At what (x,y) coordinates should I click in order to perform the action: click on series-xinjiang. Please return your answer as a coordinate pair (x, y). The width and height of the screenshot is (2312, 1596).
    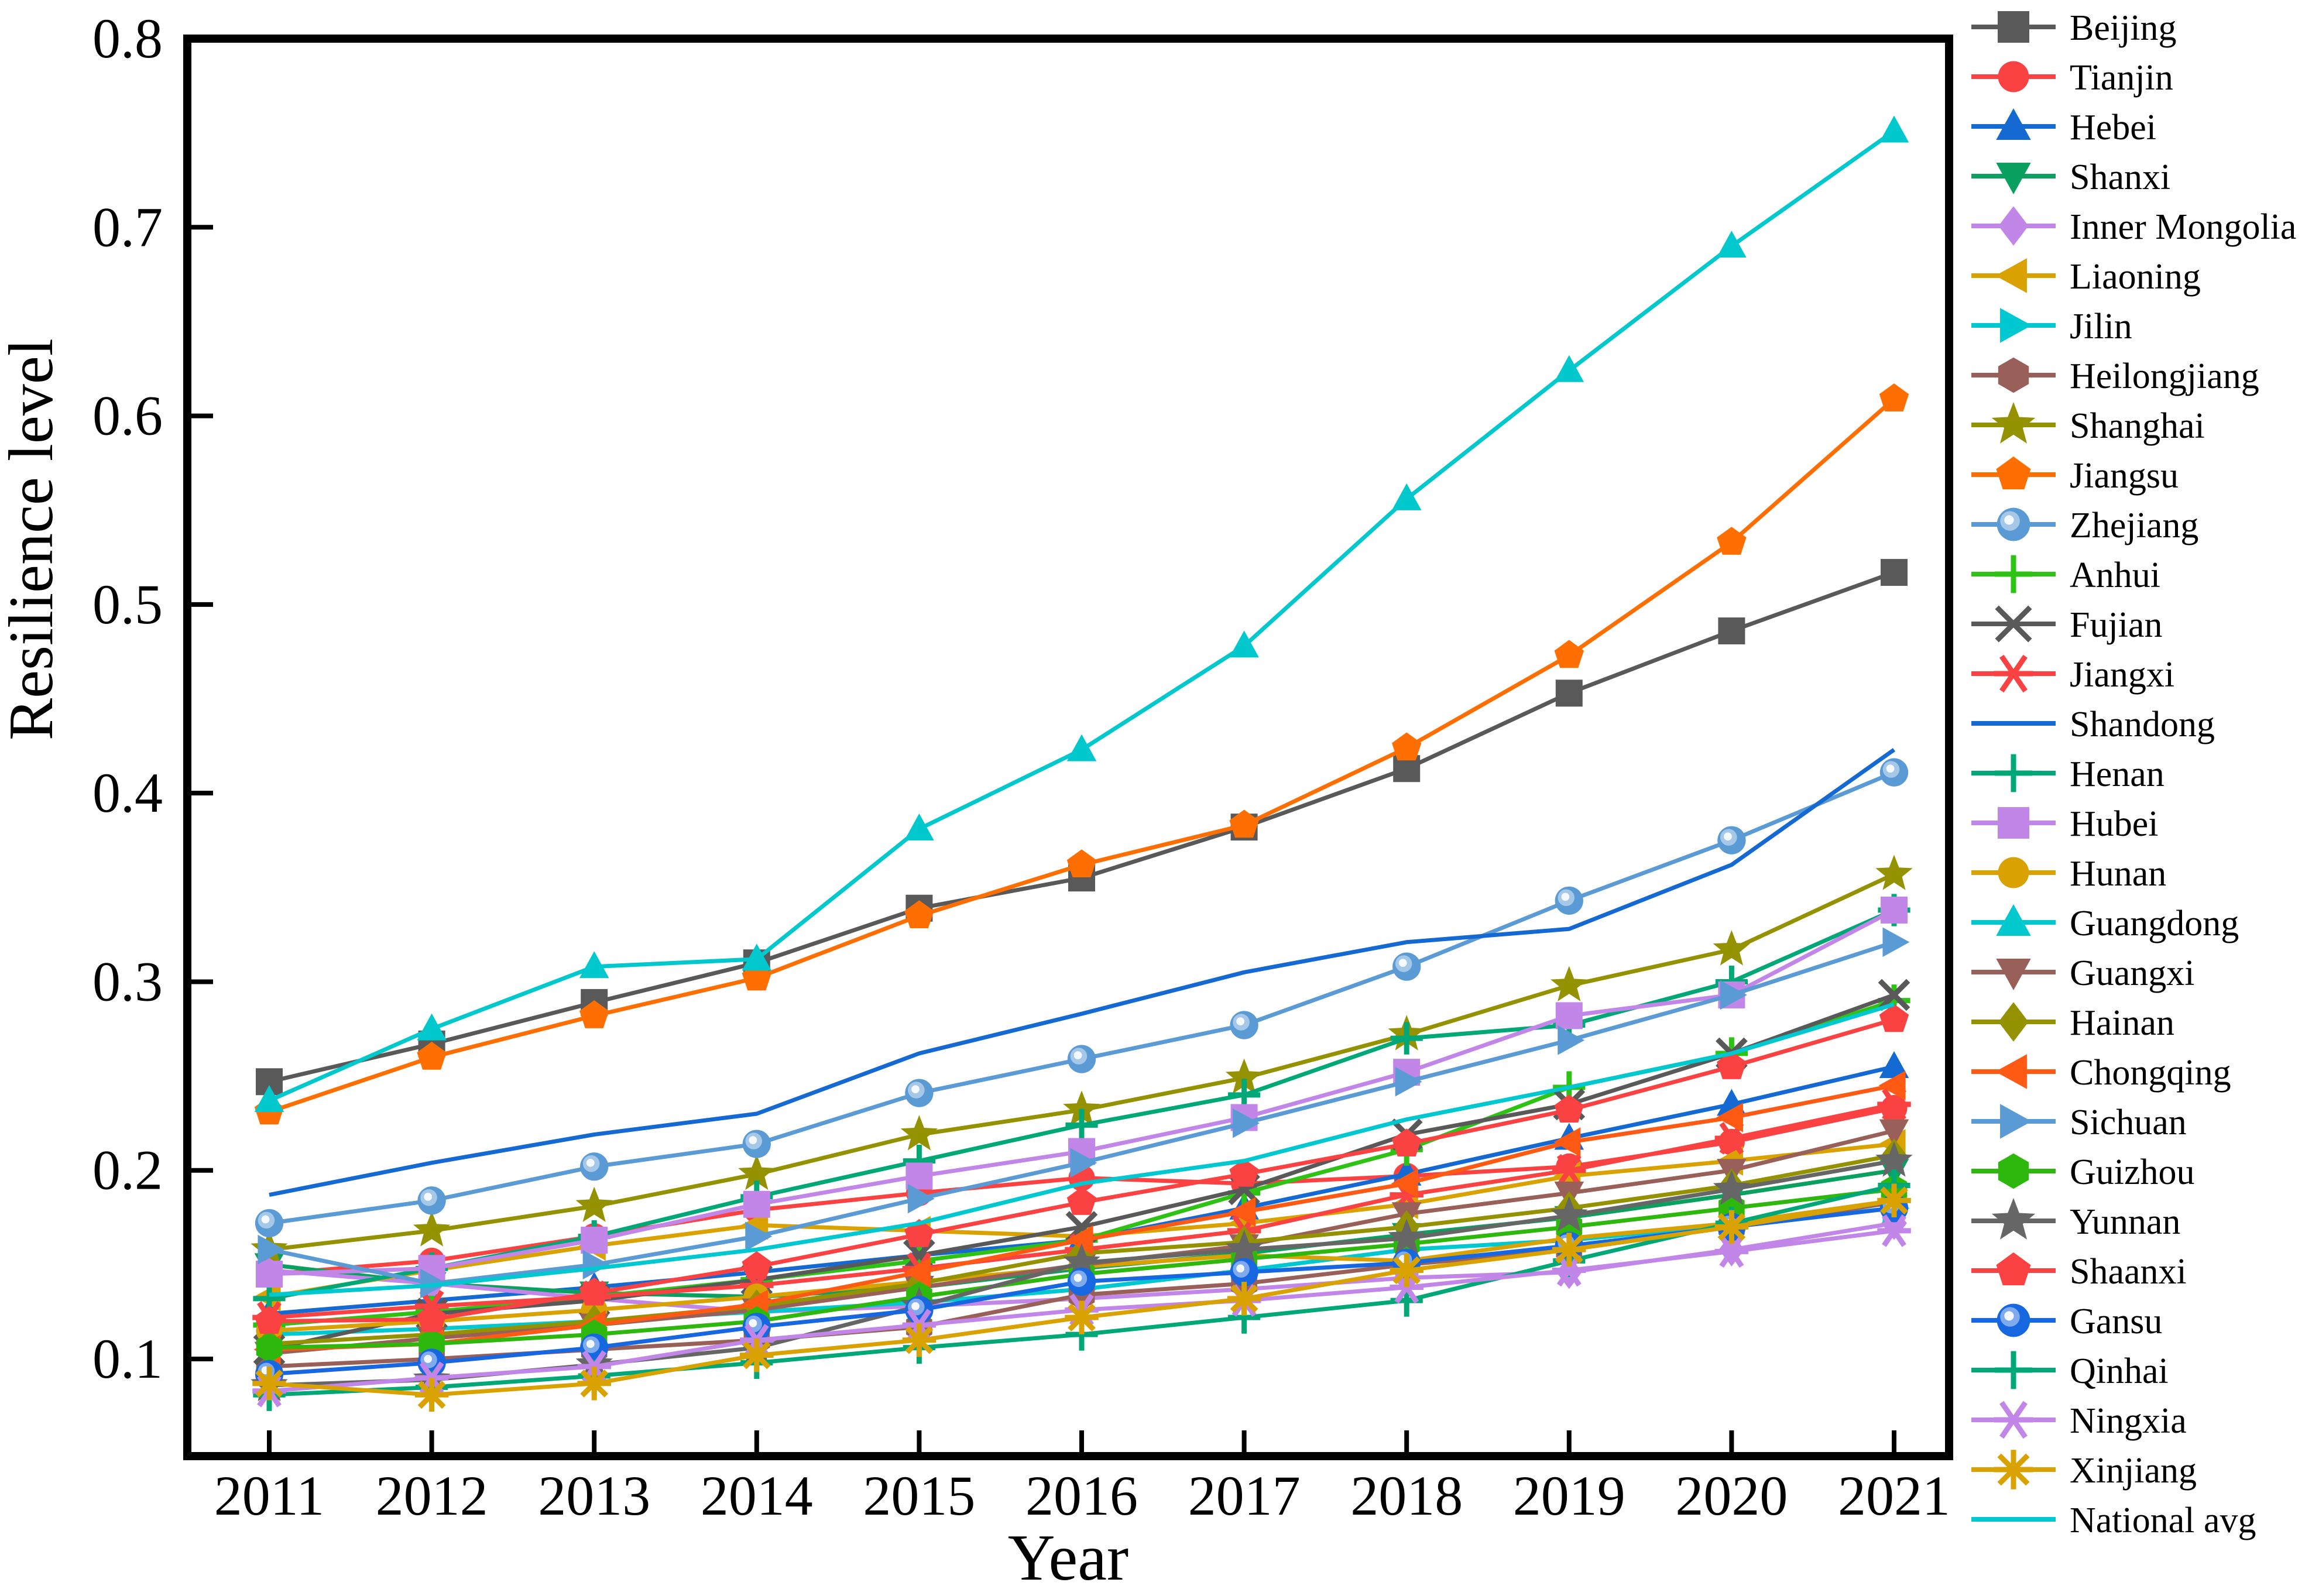
    Looking at the image, I should click on (1081, 1297).